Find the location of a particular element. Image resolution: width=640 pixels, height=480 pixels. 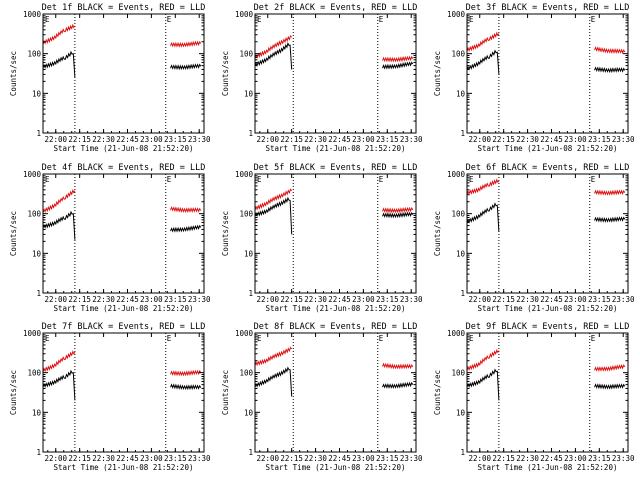

panel-title: Det 5f BLACK = Events, RED = LLD is located at coordinates (336, 168).